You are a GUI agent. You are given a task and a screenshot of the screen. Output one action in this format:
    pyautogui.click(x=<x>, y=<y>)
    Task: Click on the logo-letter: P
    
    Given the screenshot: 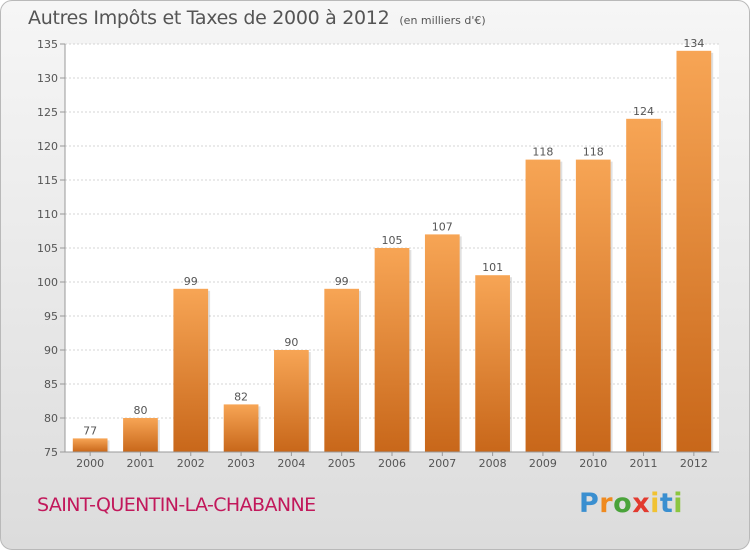 What is the action you would take?
    pyautogui.click(x=589, y=503)
    